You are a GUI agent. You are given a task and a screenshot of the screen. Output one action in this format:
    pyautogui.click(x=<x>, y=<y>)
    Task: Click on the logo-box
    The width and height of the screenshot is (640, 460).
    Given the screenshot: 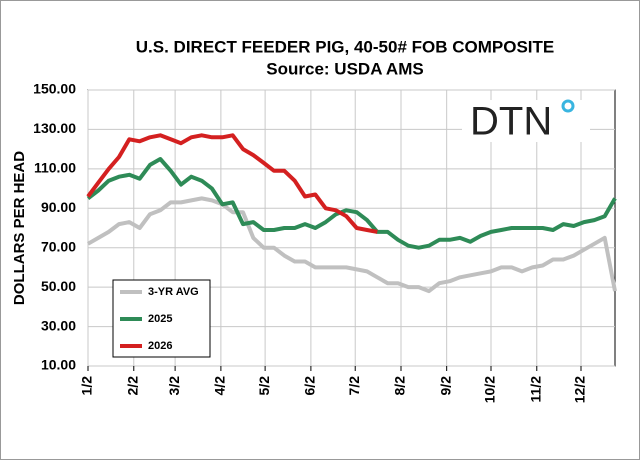 What is the action you would take?
    pyautogui.click(x=526, y=121)
    